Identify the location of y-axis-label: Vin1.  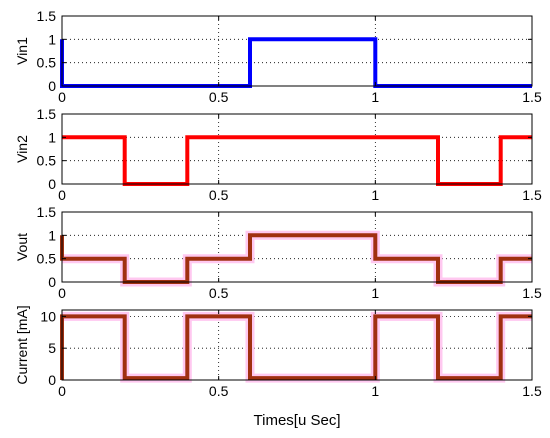
(22, 51).